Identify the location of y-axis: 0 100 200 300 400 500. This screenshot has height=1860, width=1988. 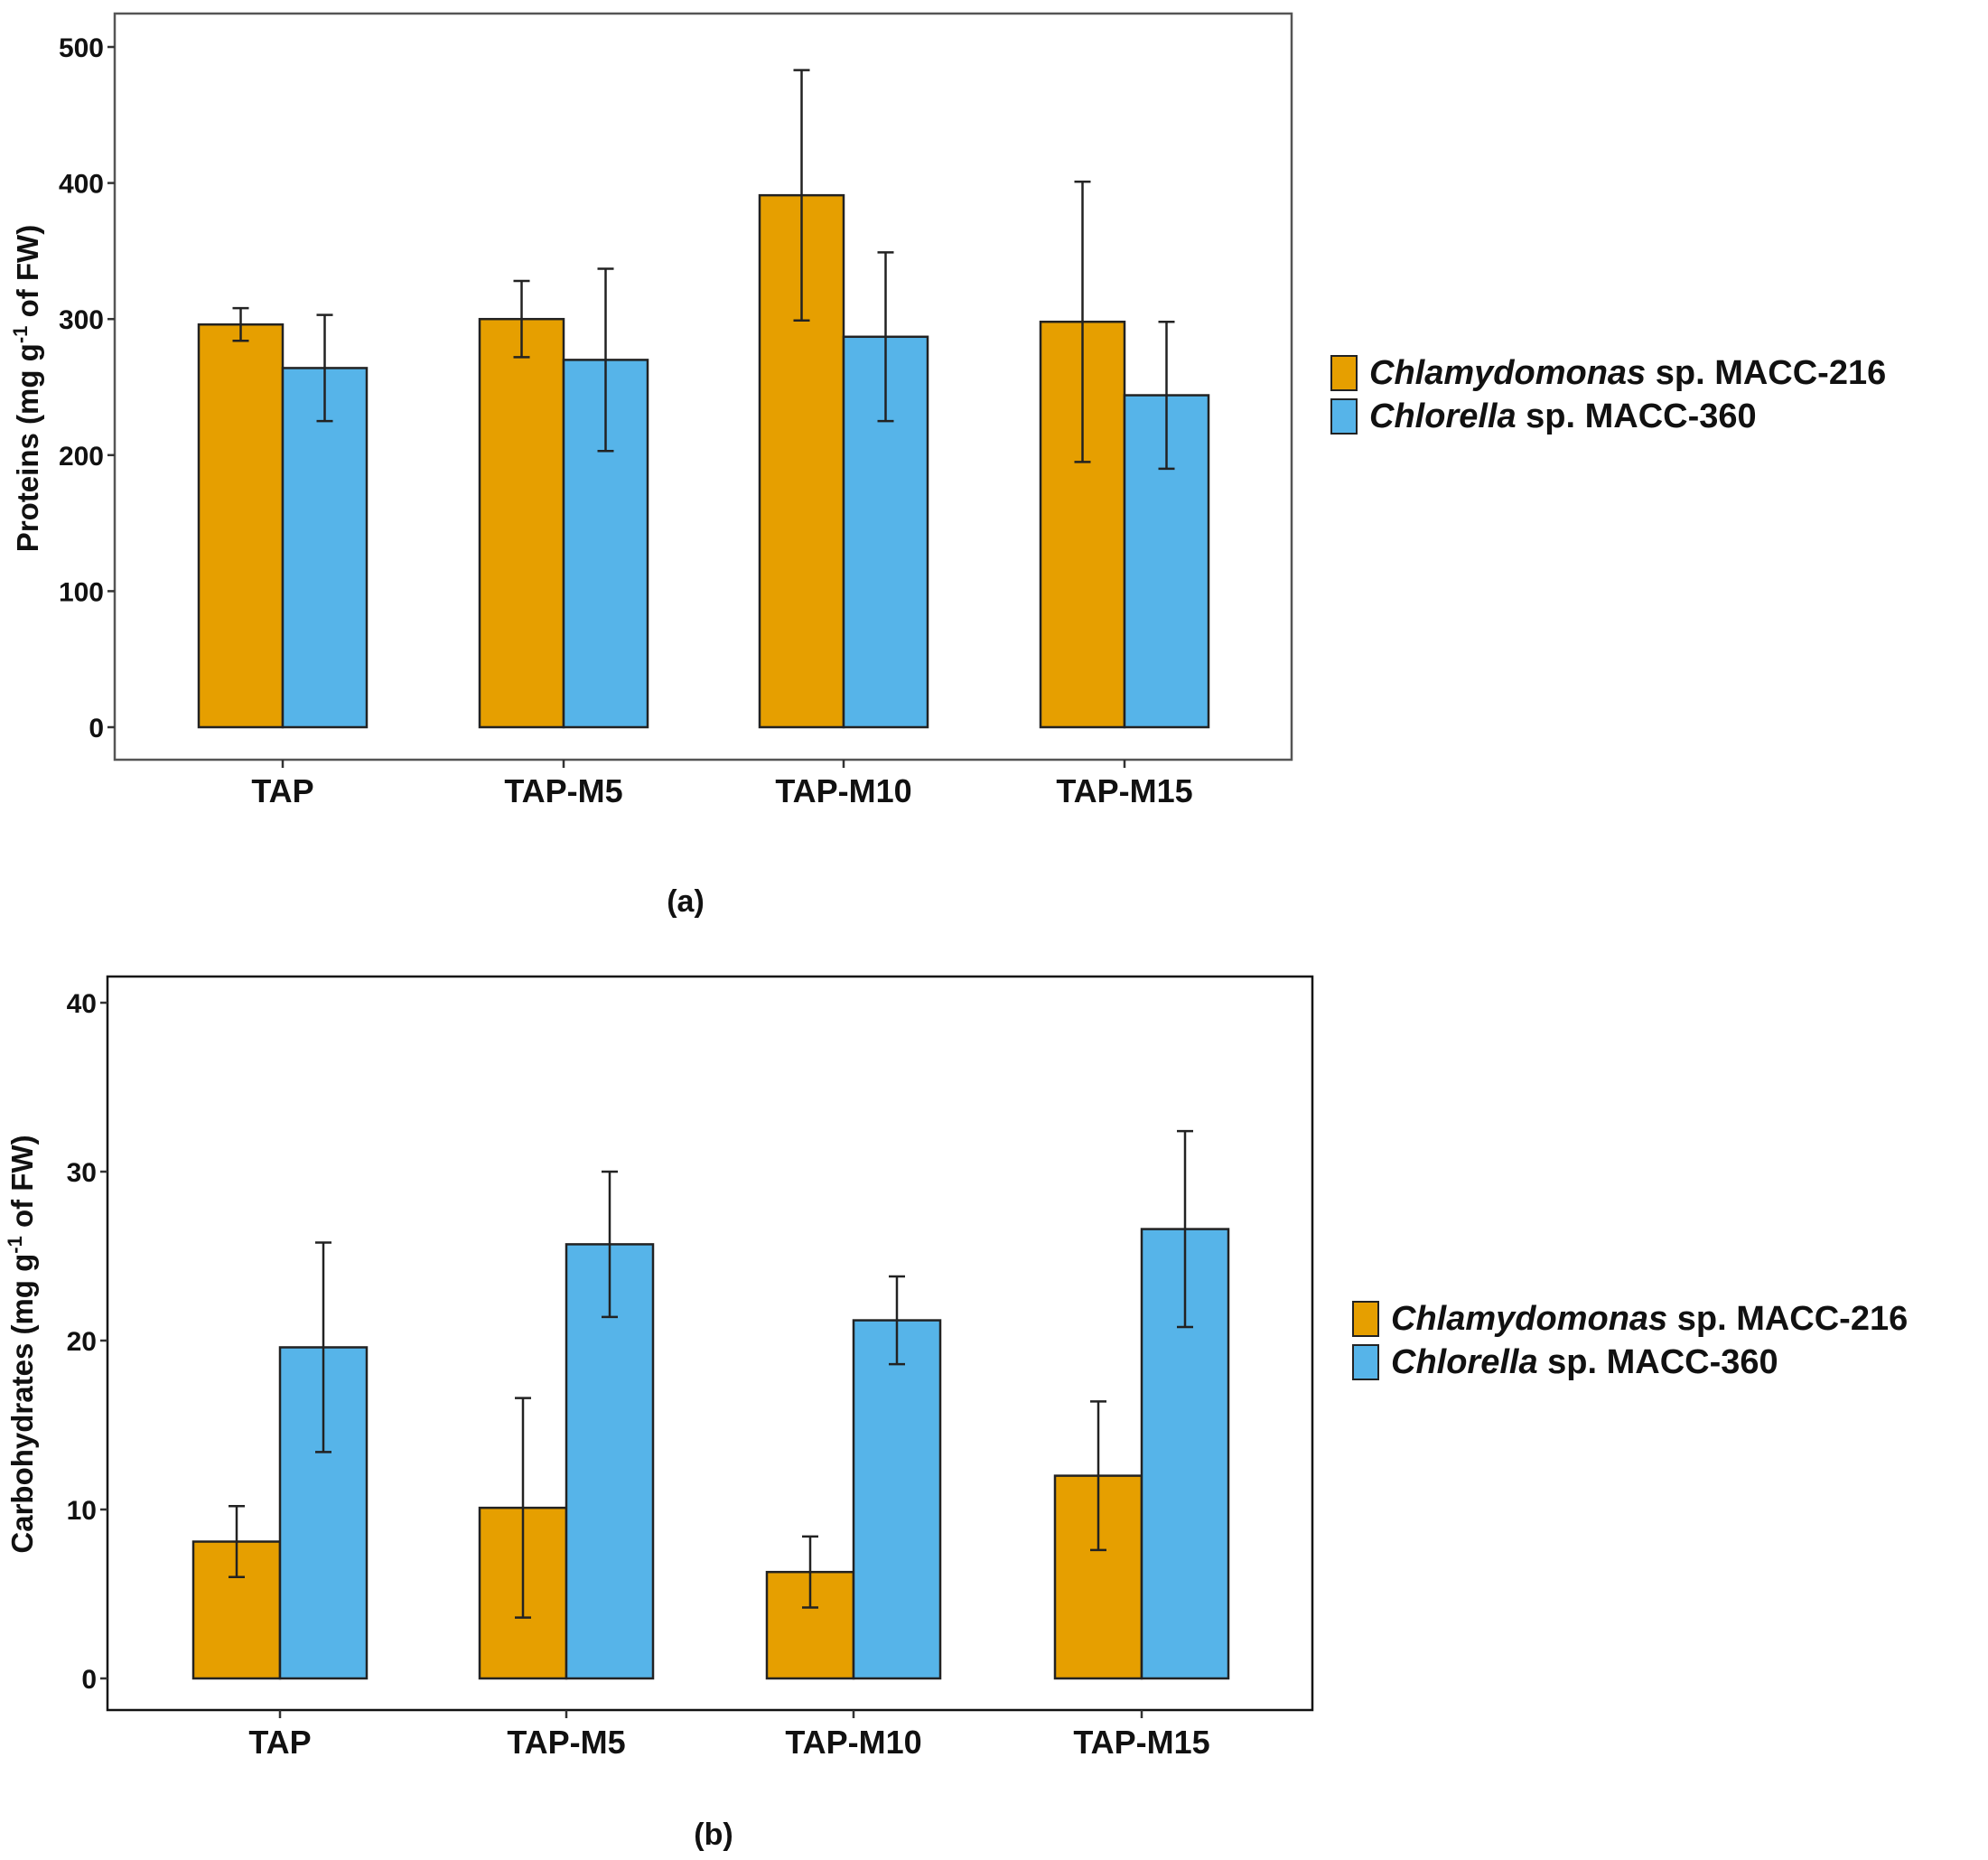
(87, 388).